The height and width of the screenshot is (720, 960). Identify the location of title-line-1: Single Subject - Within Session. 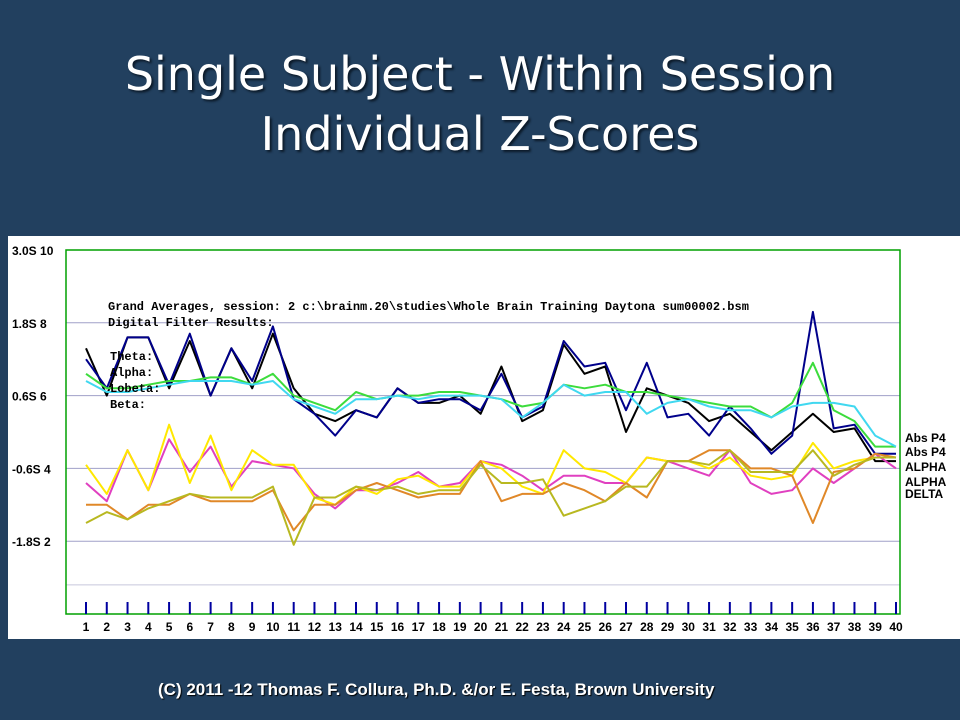
(480, 74).